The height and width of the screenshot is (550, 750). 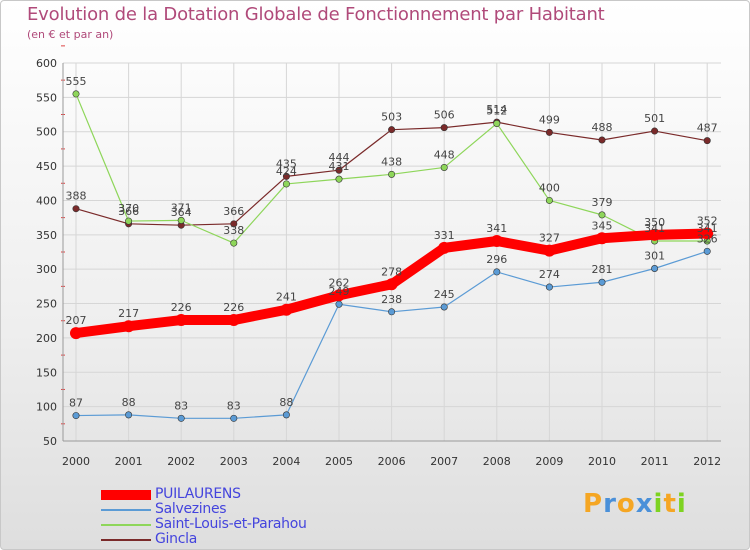 What do you see at coordinates (644, 504) in the screenshot?
I see `logo-letter: x` at bounding box center [644, 504].